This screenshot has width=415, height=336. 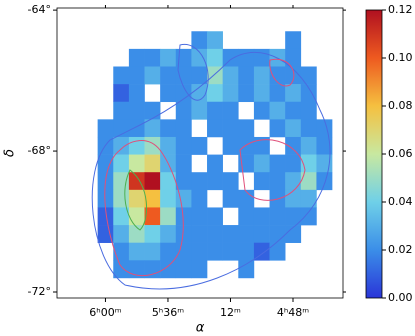 What do you see at coordinates (400, 153) in the screenshot?
I see `colorbar-tick-label: 0.06` at bounding box center [400, 153].